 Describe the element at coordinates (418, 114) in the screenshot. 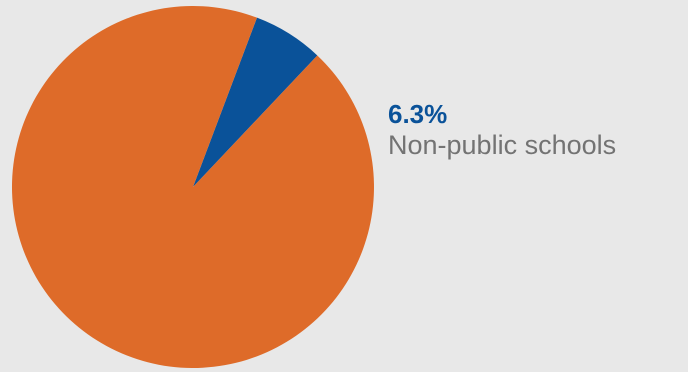

I see `non-public-value-label: 6.3%` at that location.